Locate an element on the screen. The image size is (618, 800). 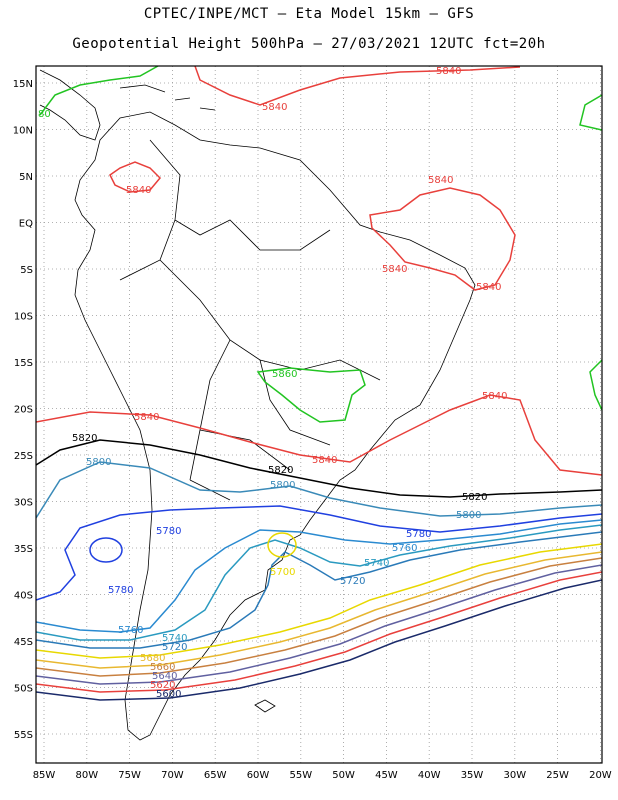
contour-green-nw is located at coordinates (99, 91).